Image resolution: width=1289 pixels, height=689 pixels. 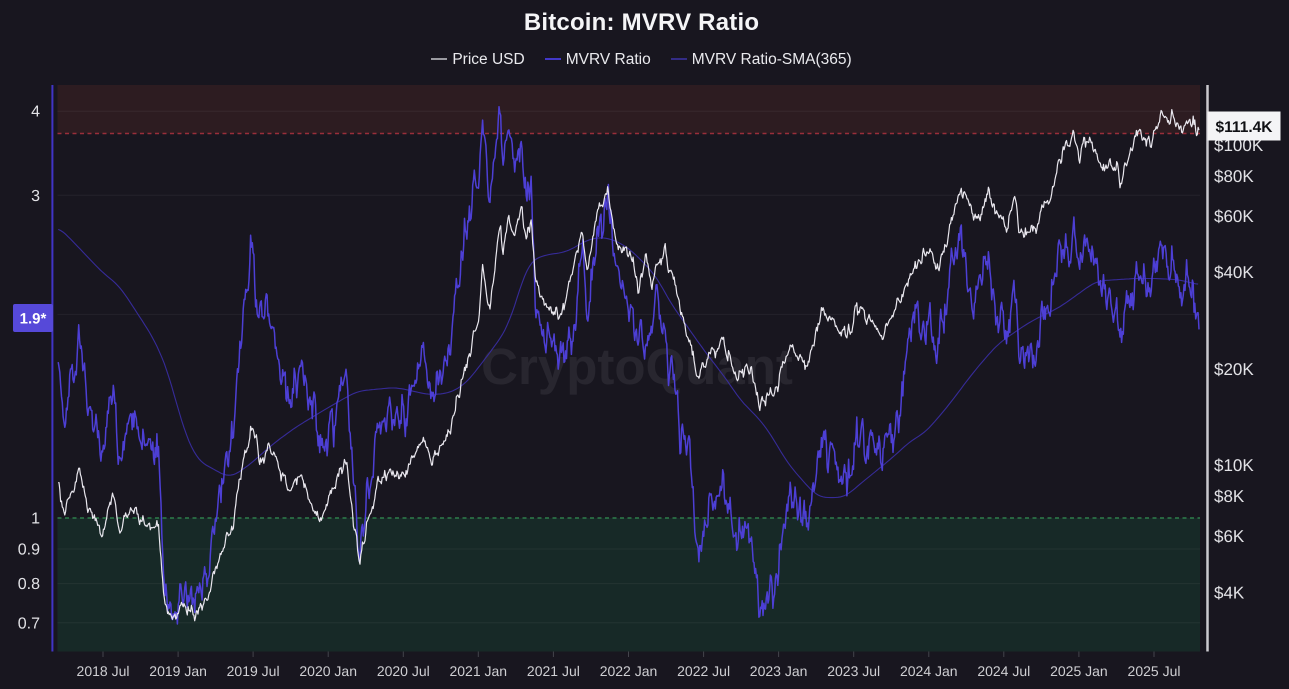 I want to click on svg-text: 2021 Jul, so click(x=553, y=671).